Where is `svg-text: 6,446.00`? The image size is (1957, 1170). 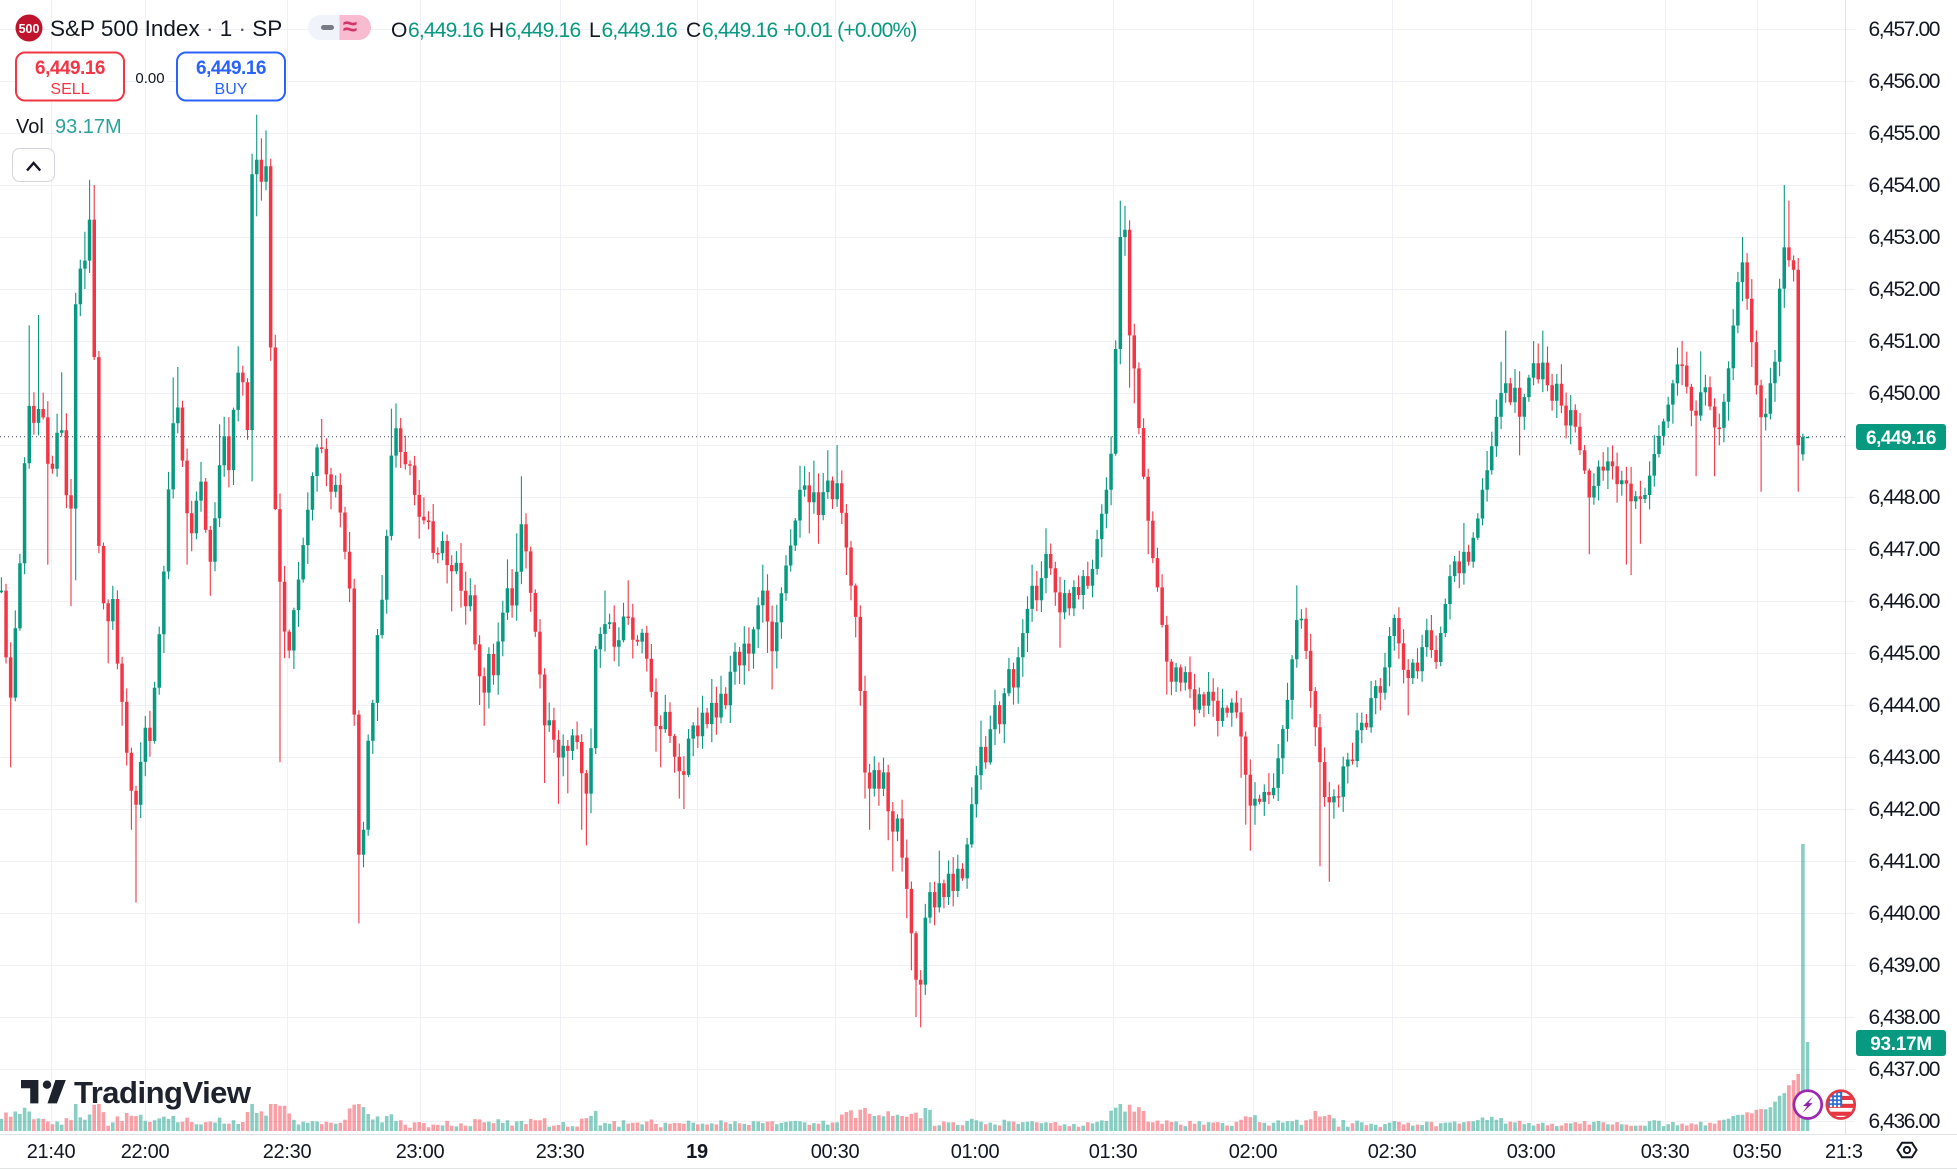
svg-text: 6,446.00 is located at coordinates (1903, 601).